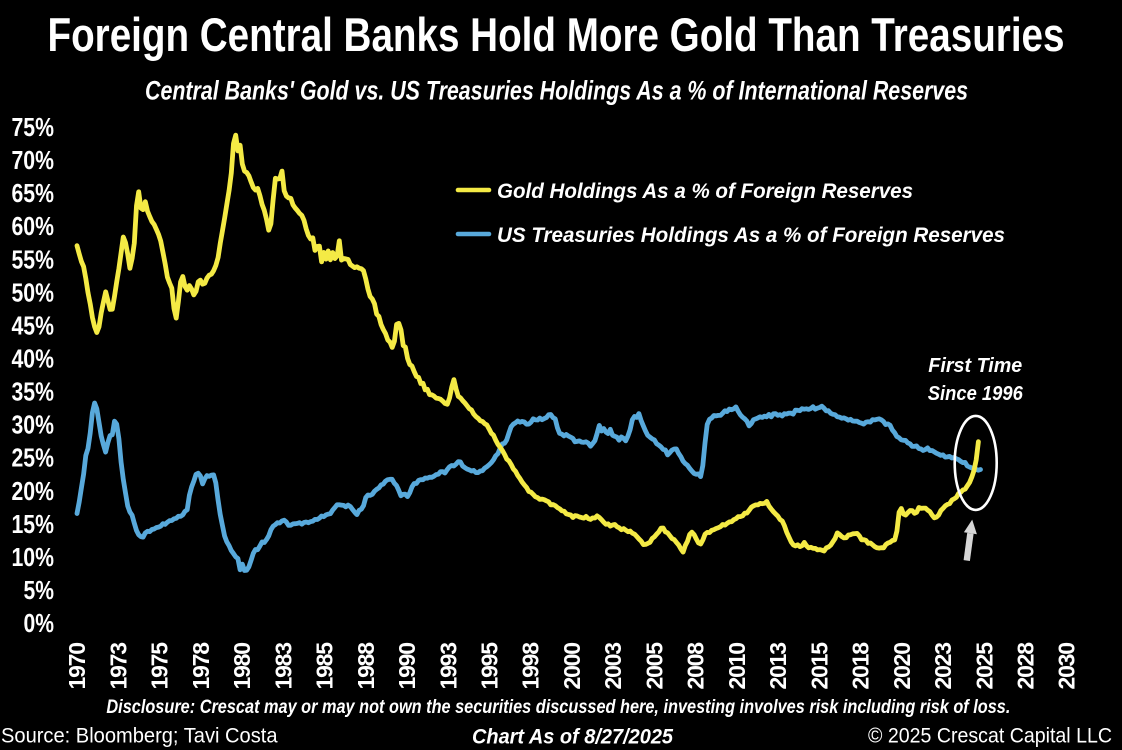  What do you see at coordinates (990, 736) in the screenshot?
I see `svg-text: © 2025 Crescat Capital LLC` at bounding box center [990, 736].